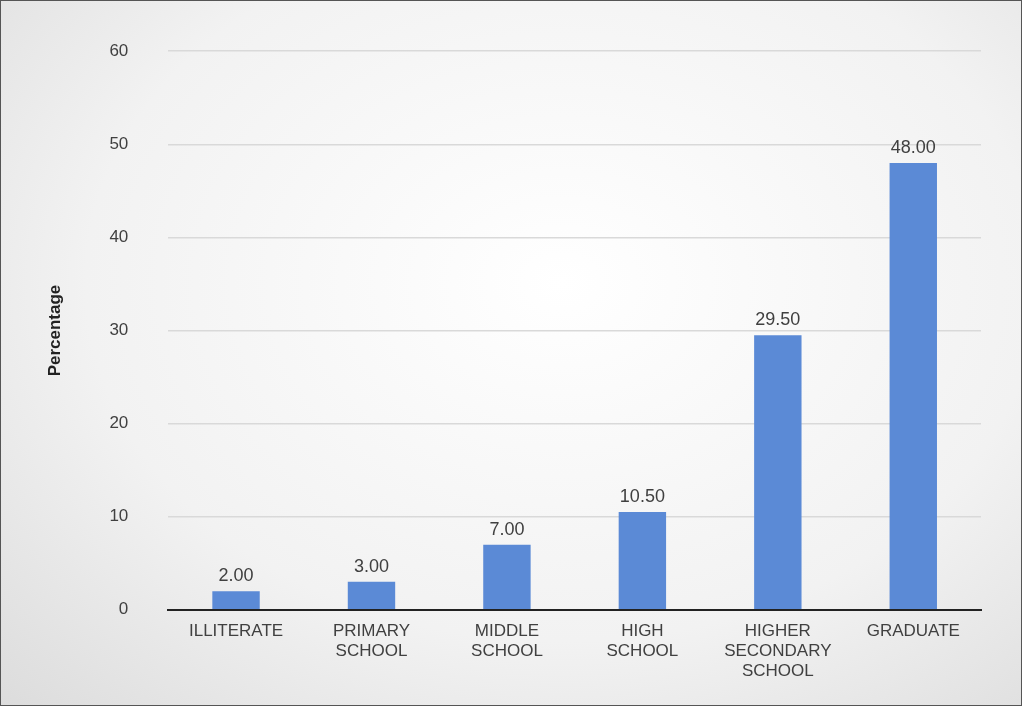 The image size is (1022, 706). Describe the element at coordinates (119, 516) in the screenshot. I see `y-tick-label: 10` at that location.